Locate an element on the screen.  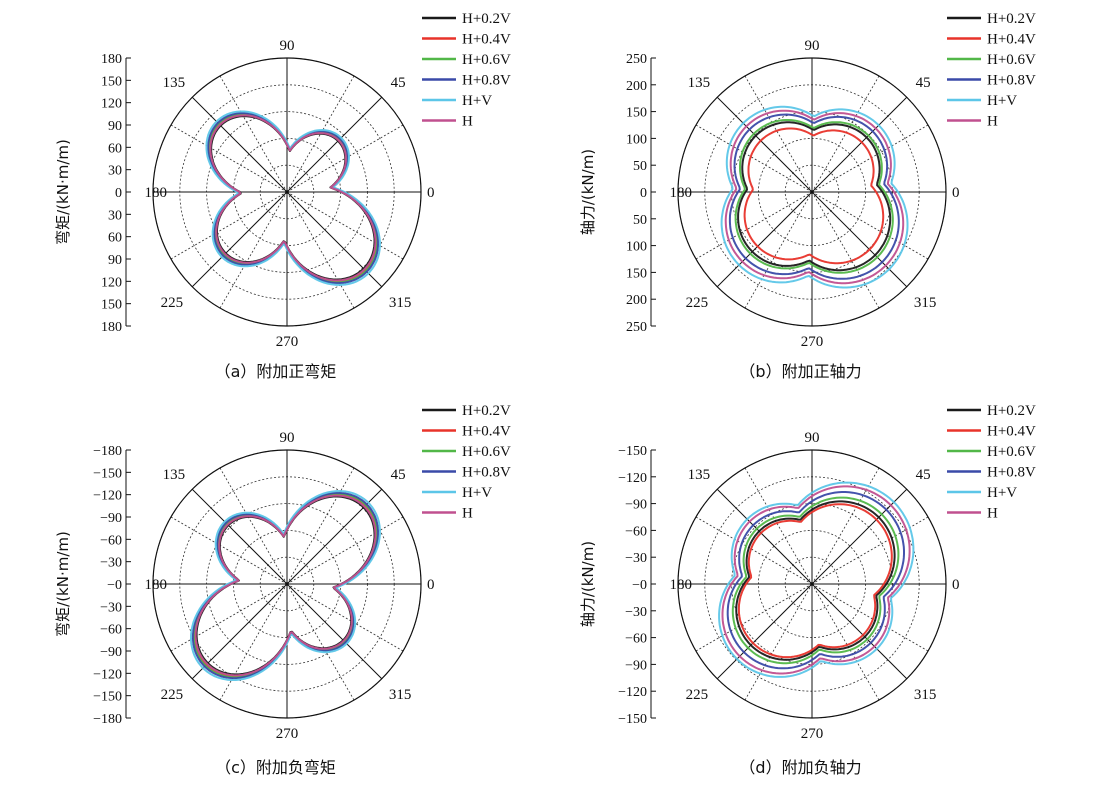
angle-label-270: 270 is located at coordinates (812, 342).